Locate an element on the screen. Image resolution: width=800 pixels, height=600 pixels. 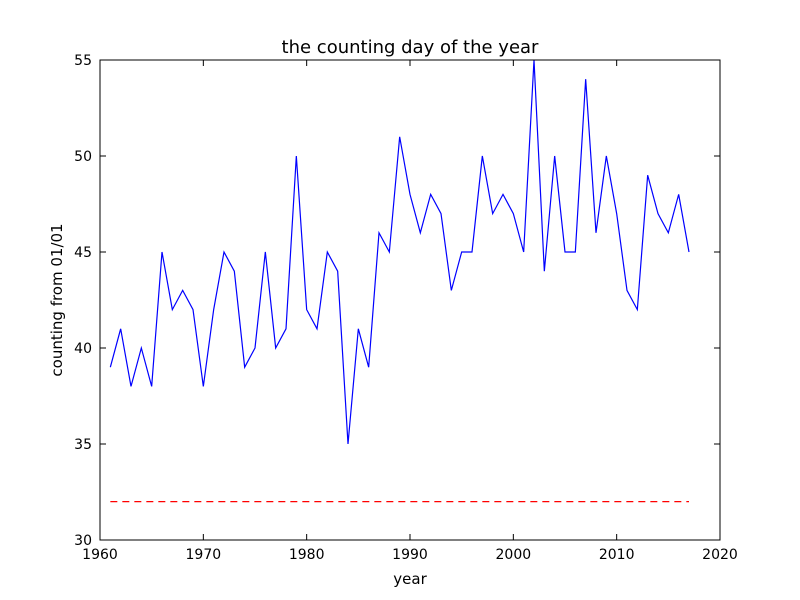
x-tick-label: 1960 is located at coordinates (100, 555).